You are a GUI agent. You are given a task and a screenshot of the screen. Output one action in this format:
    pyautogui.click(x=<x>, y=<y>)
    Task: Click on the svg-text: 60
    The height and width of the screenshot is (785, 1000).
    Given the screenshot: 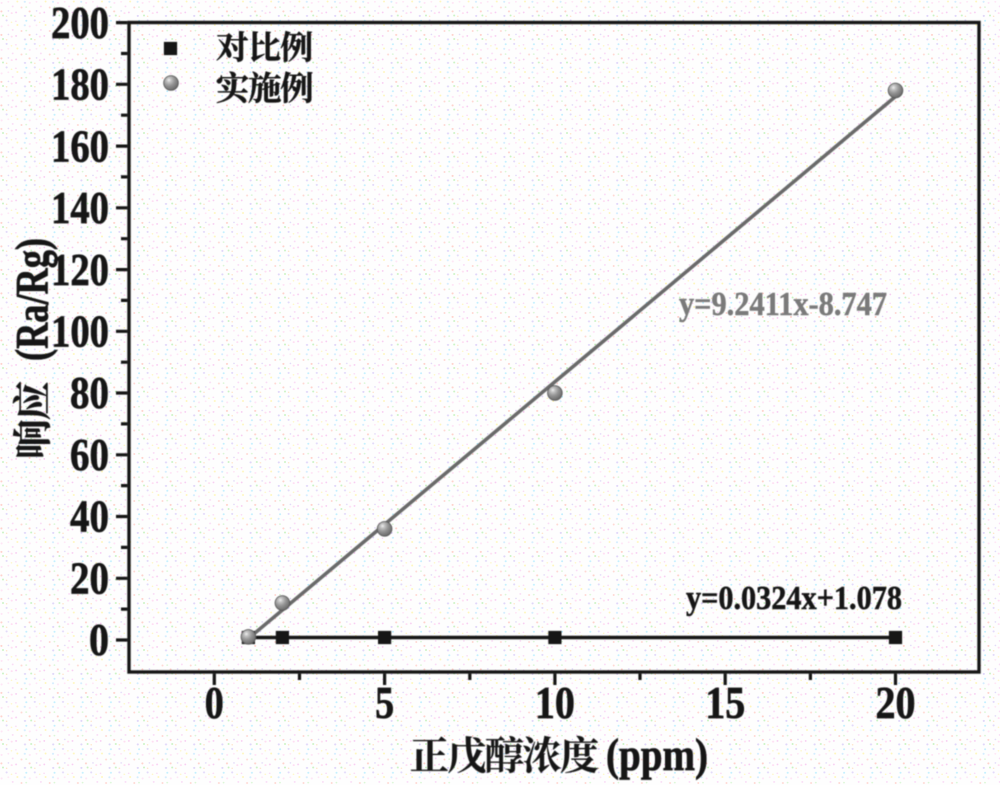 What is the action you would take?
    pyautogui.click(x=89, y=454)
    